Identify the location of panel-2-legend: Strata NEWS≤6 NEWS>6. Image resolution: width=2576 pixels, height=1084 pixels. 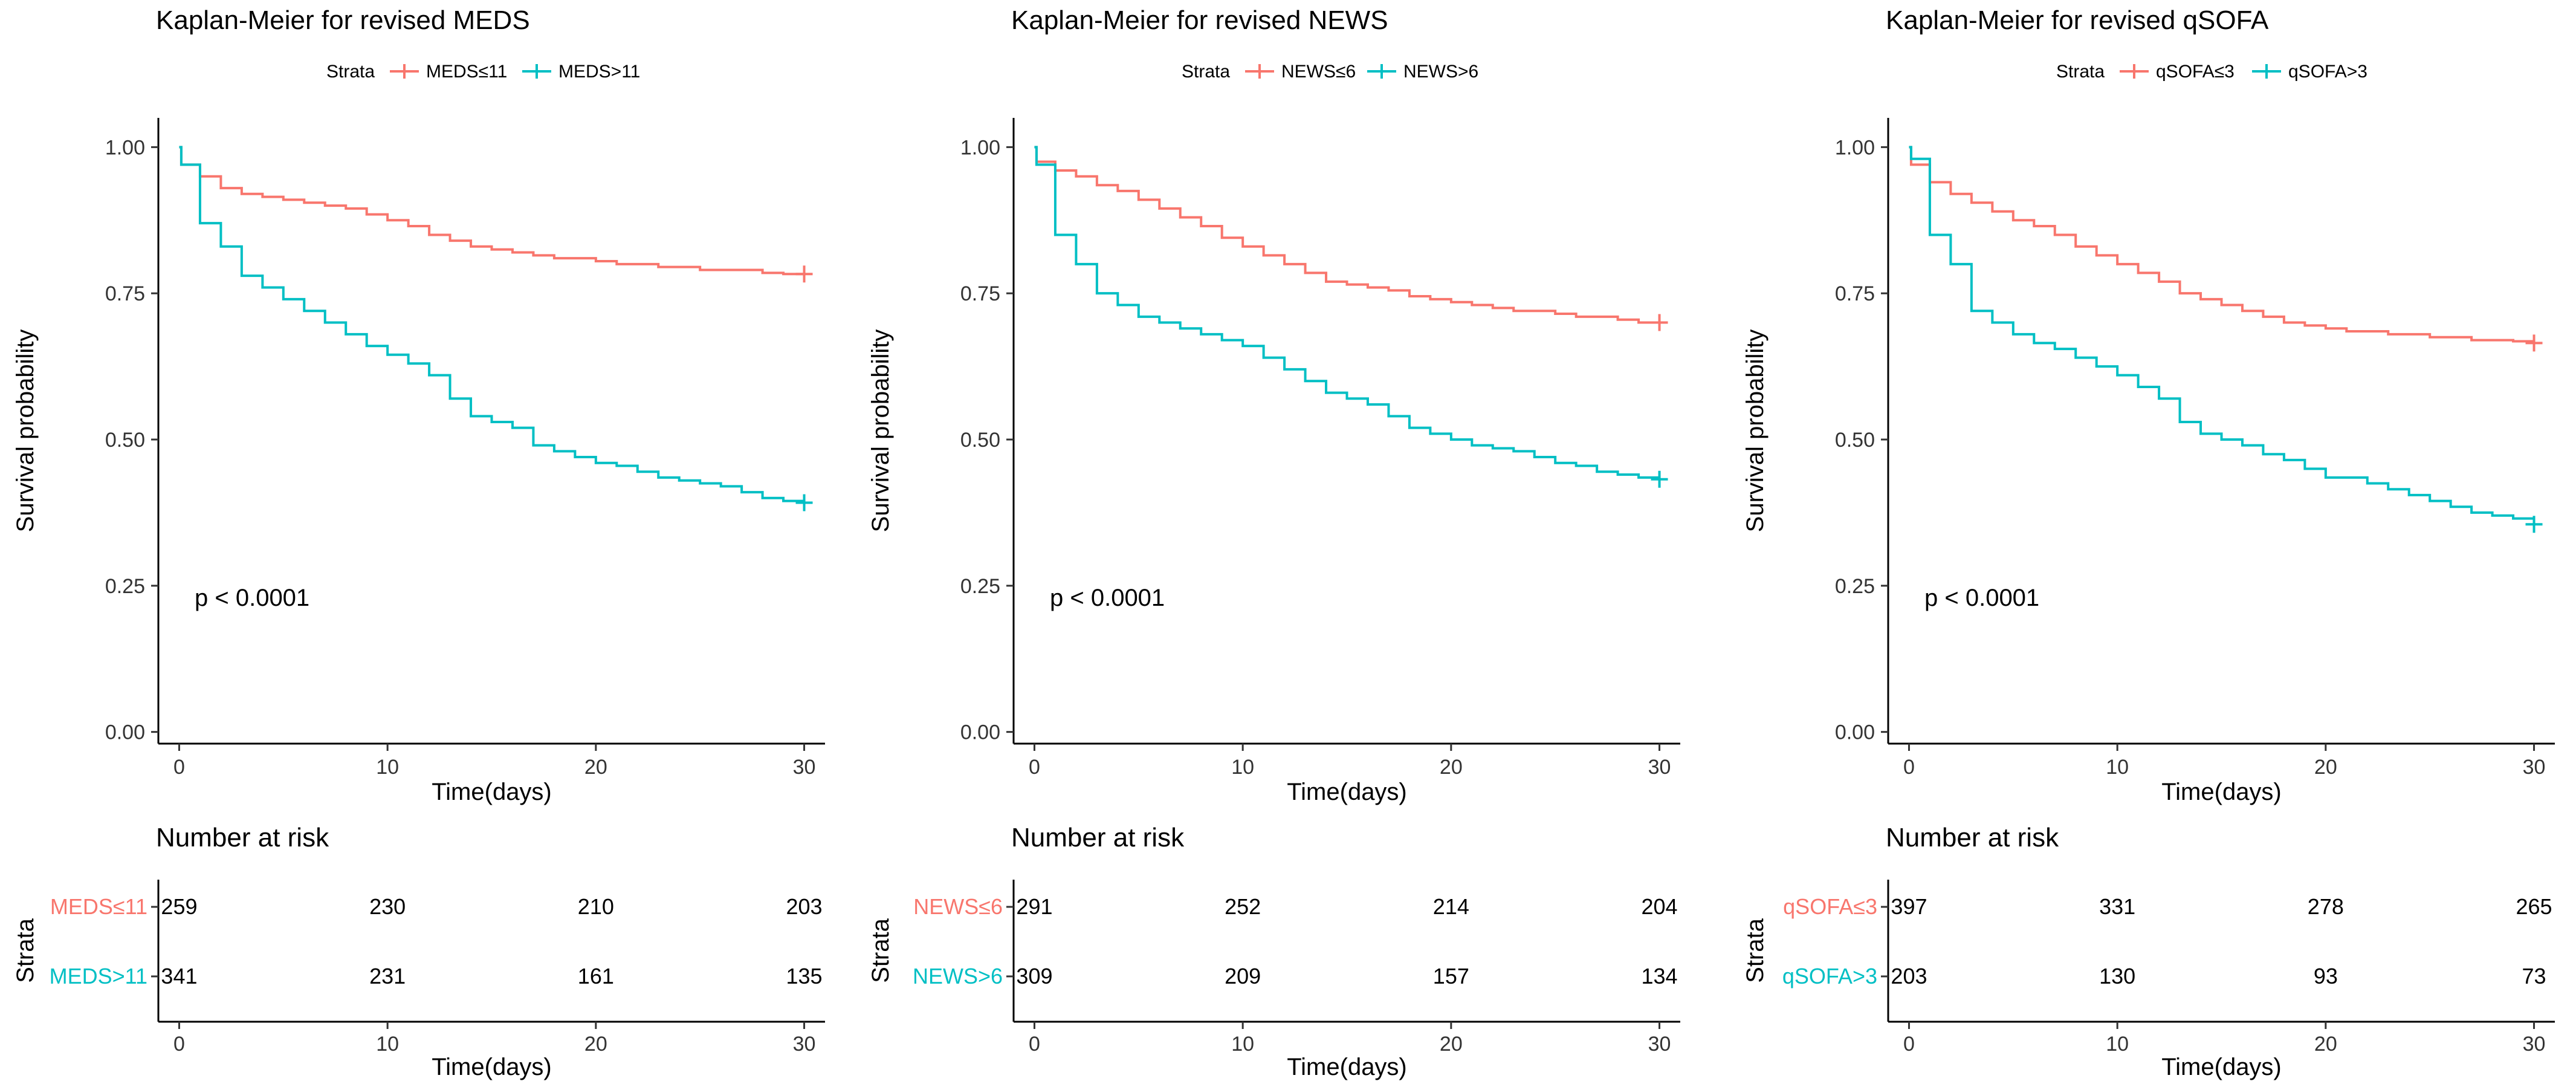
(1330, 72).